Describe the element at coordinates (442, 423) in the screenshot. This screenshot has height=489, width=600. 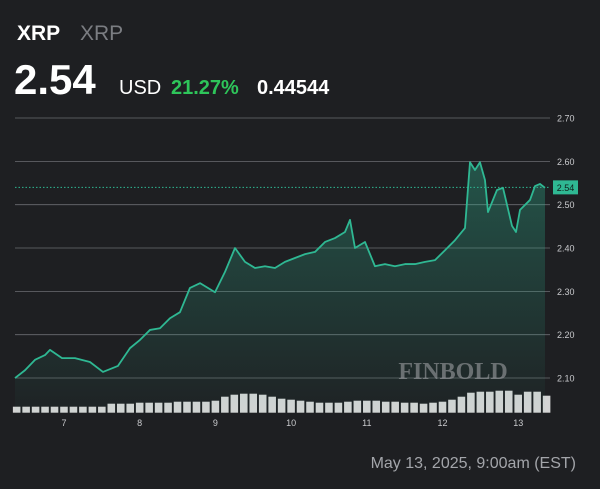
I see `x-tick-label: 12` at that location.